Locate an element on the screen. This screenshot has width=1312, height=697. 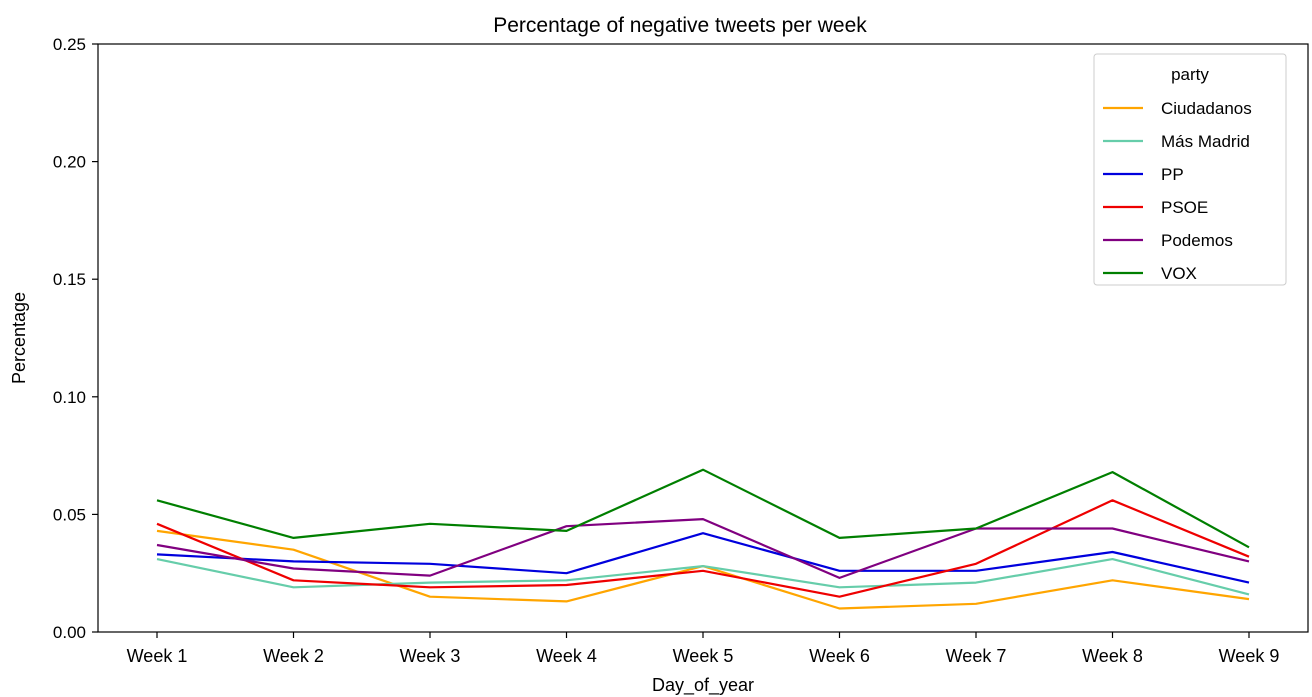
x-tick-label: Week 5 is located at coordinates (703, 656).